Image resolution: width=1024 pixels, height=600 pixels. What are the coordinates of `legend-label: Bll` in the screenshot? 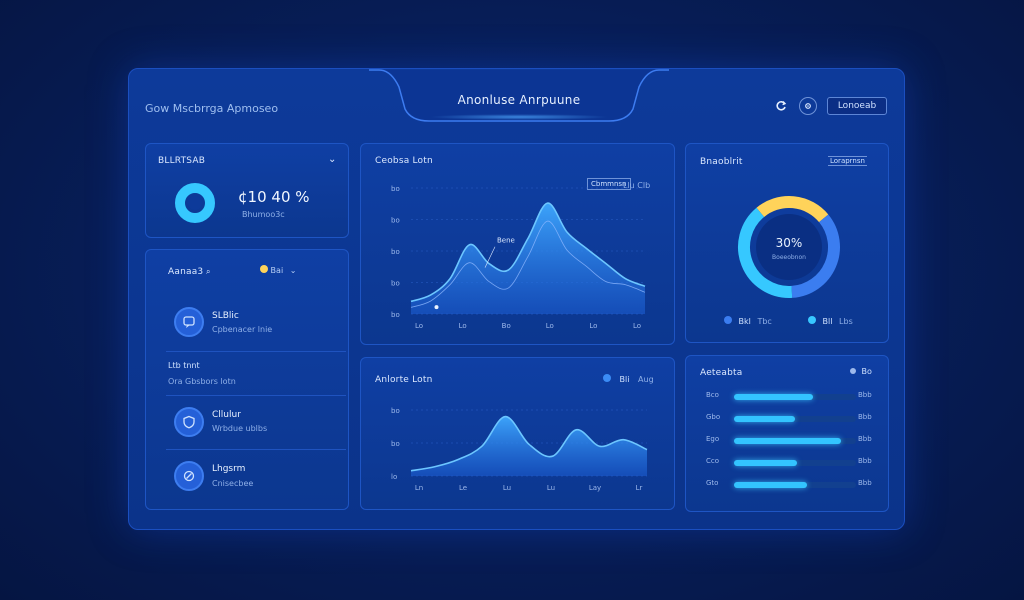 It's located at (827, 321).